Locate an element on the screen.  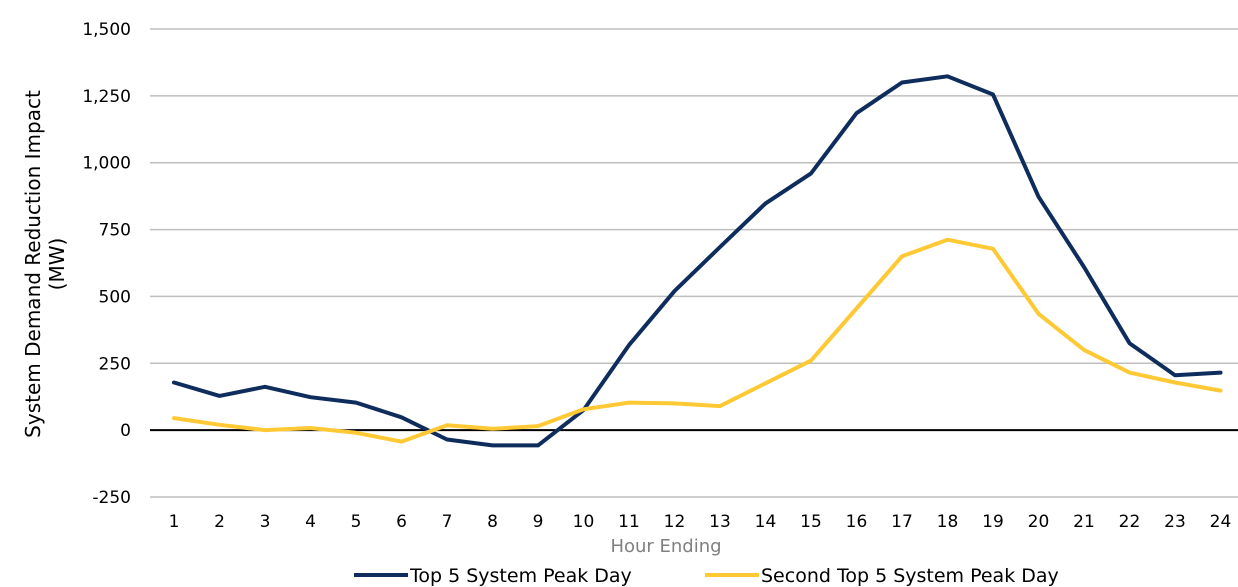
x-tick-label: 11 is located at coordinates (629, 522).